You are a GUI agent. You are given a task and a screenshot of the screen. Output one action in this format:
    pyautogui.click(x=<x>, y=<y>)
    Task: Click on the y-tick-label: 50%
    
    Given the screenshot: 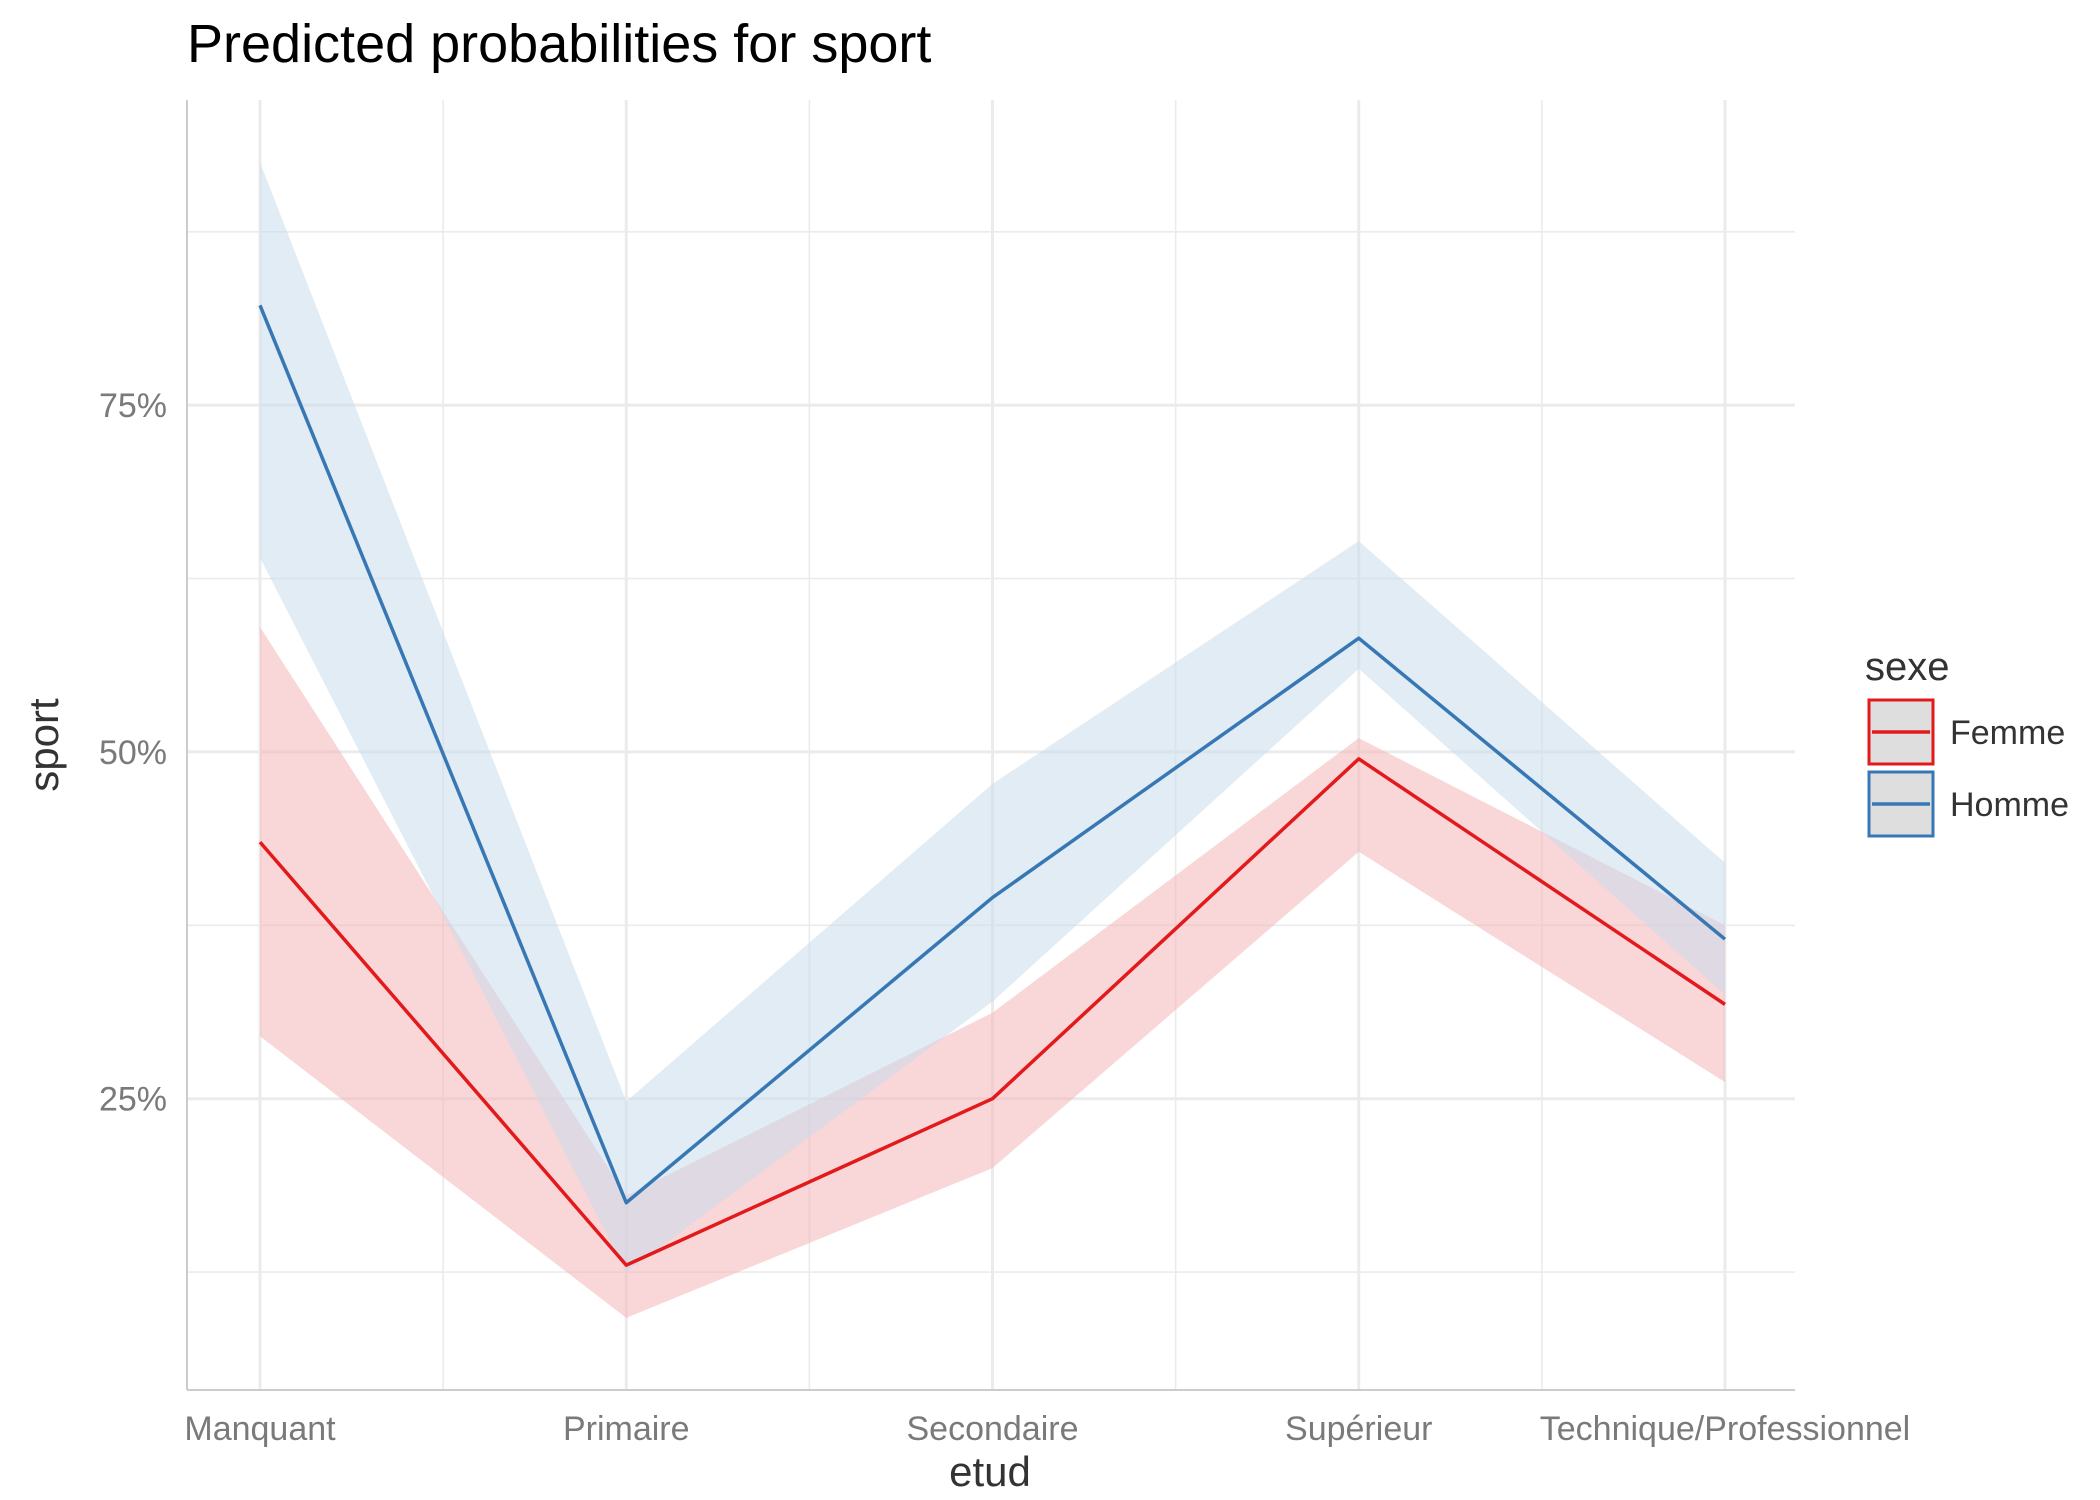 What is the action you would take?
    pyautogui.click(x=133, y=753)
    